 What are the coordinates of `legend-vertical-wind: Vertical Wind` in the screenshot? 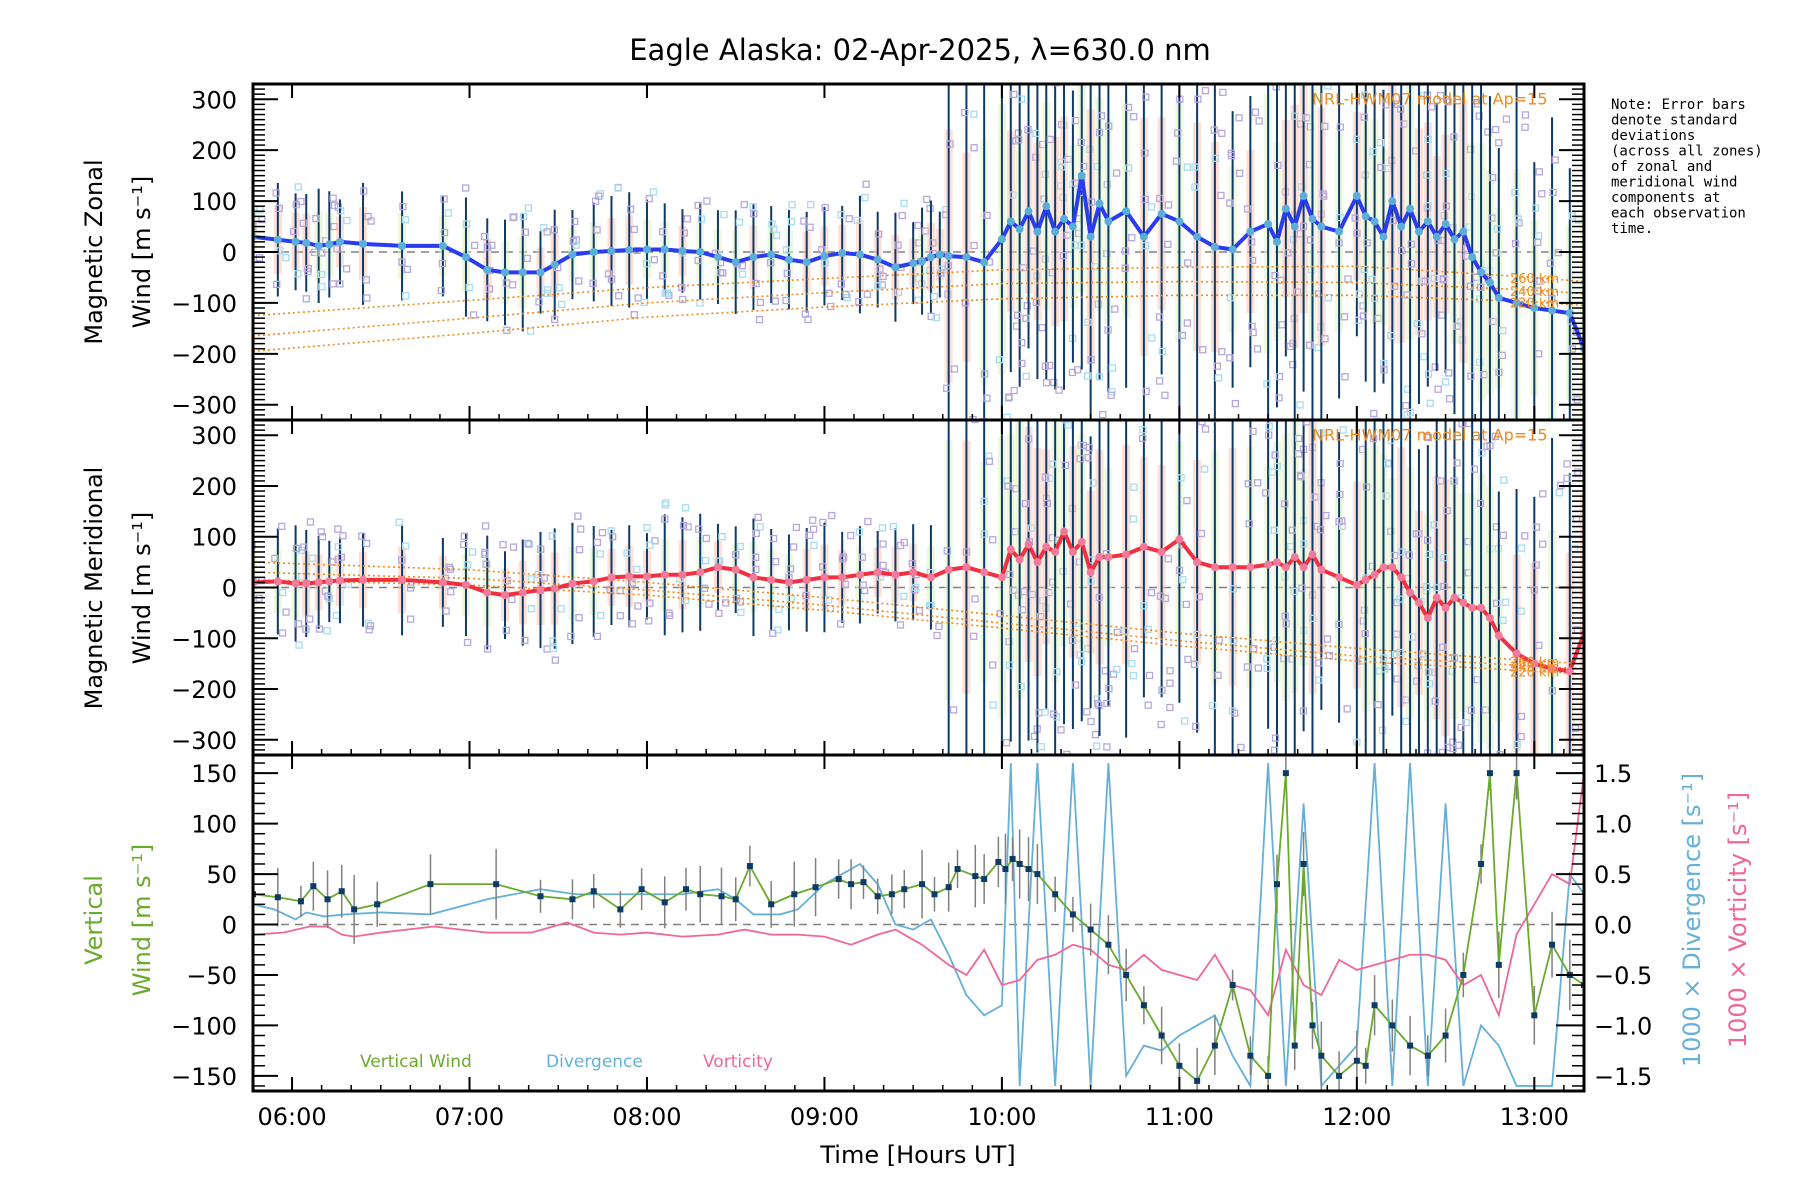 It's located at (416, 1062).